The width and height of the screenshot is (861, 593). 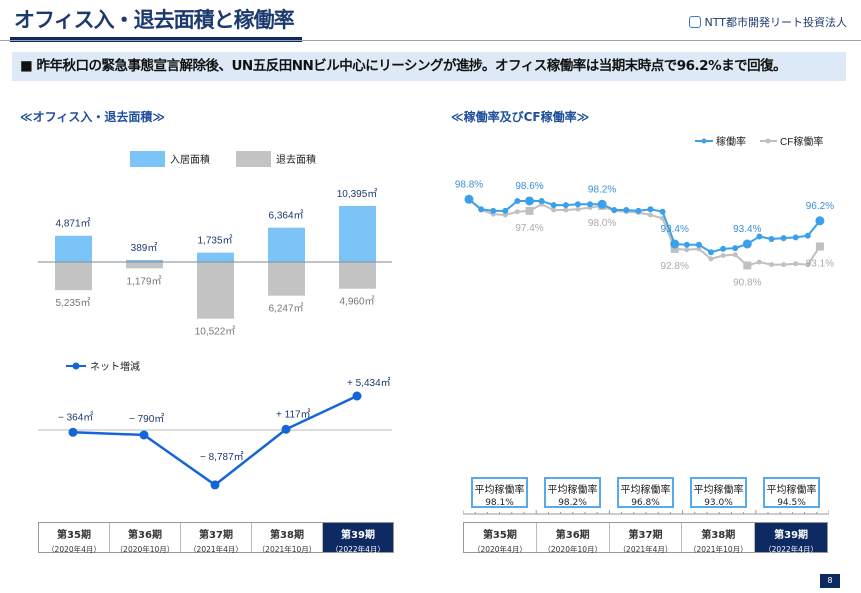 What do you see at coordinates (801, 141) in the screenshot?
I see `legend-label: CF稼働率` at bounding box center [801, 141].